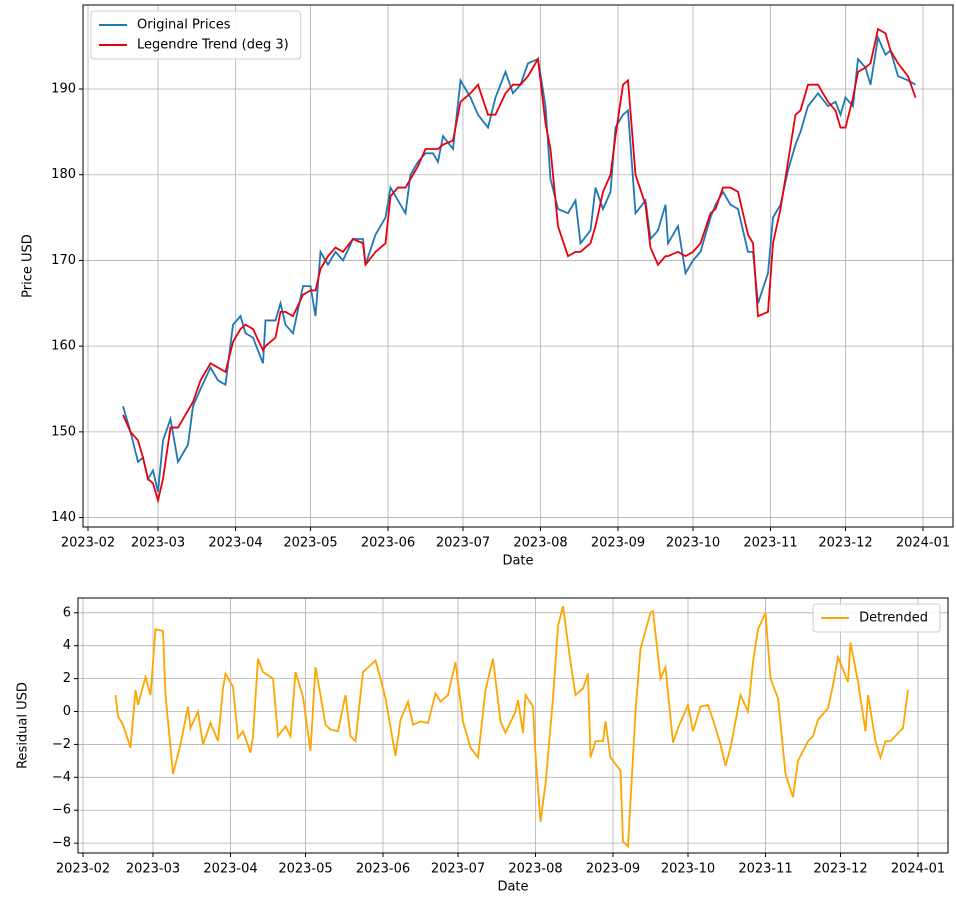  I want to click on y-axis-label: Residual USD, so click(23, 725).